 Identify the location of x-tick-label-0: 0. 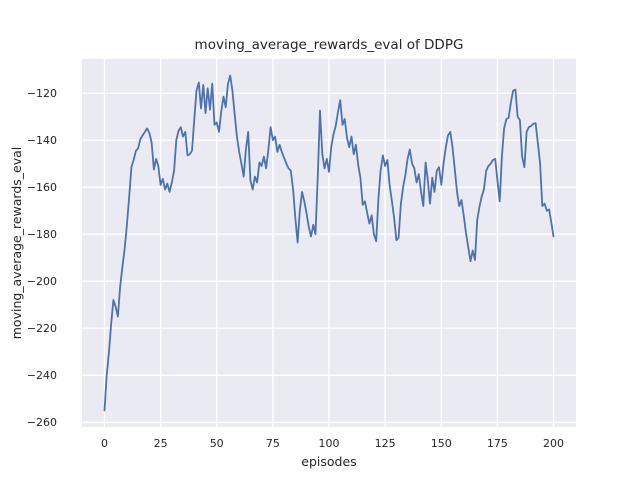
(104, 443).